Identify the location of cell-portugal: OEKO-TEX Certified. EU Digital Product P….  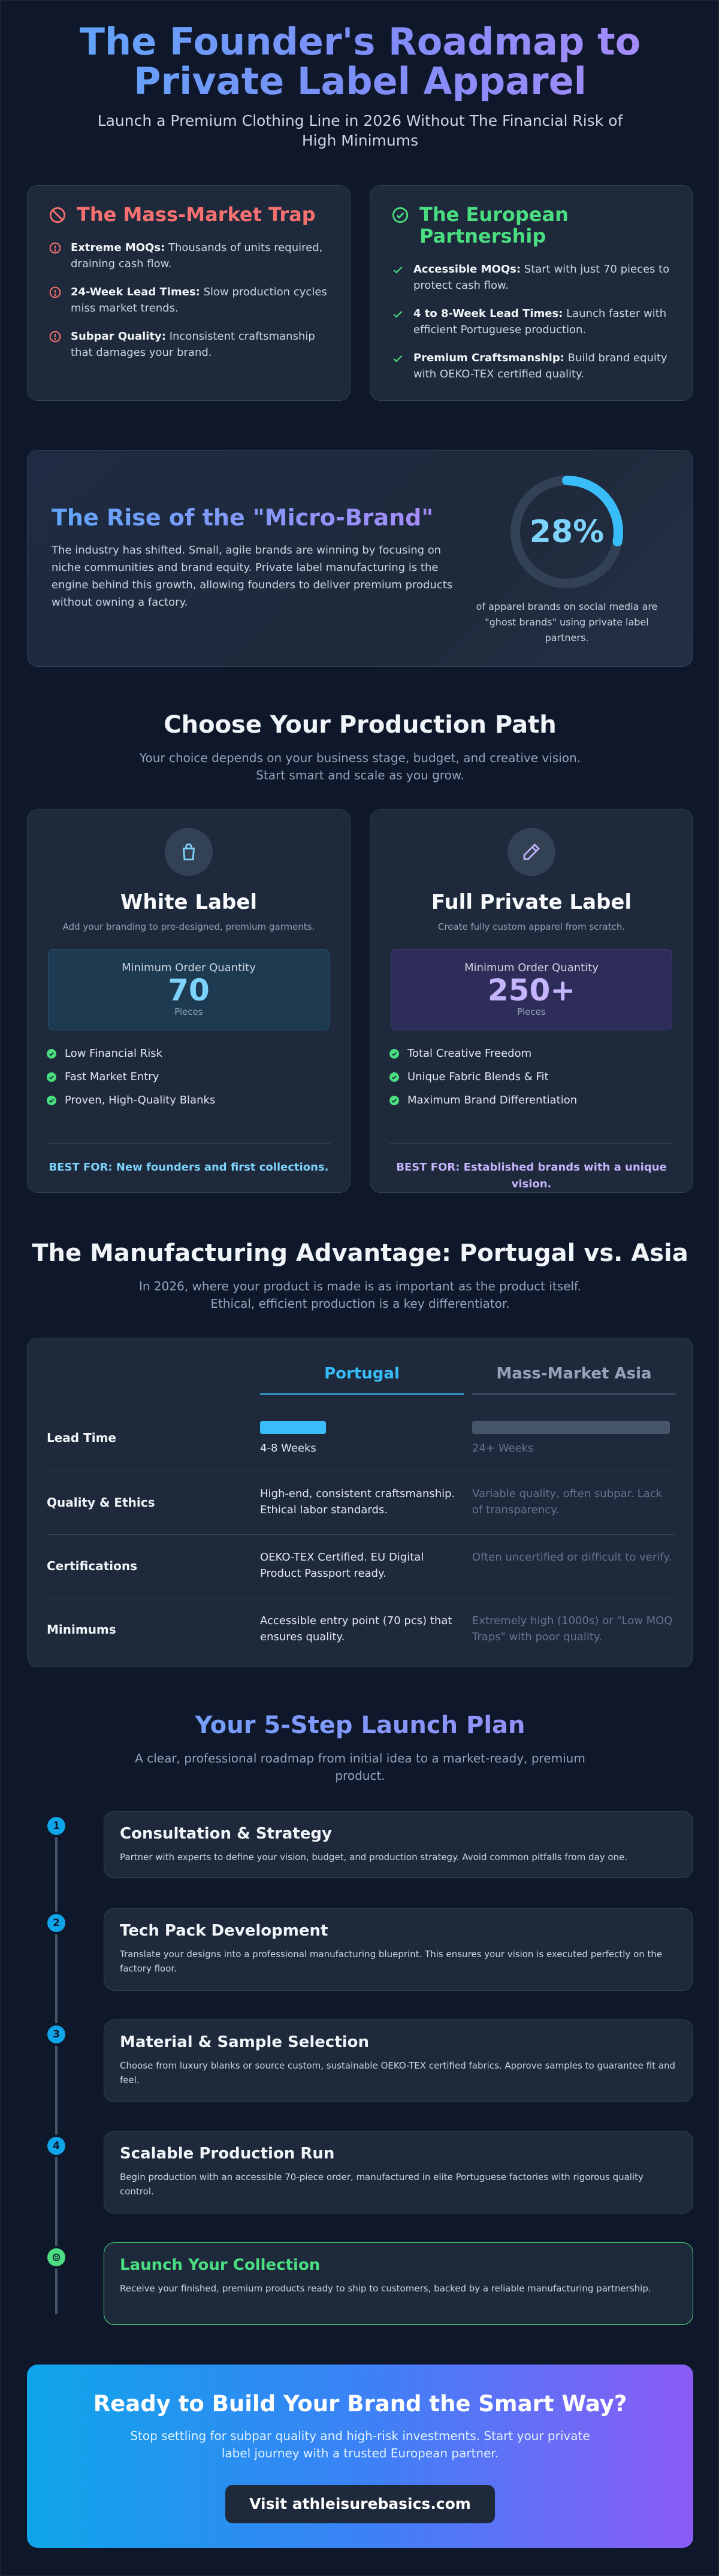
(342, 1565).